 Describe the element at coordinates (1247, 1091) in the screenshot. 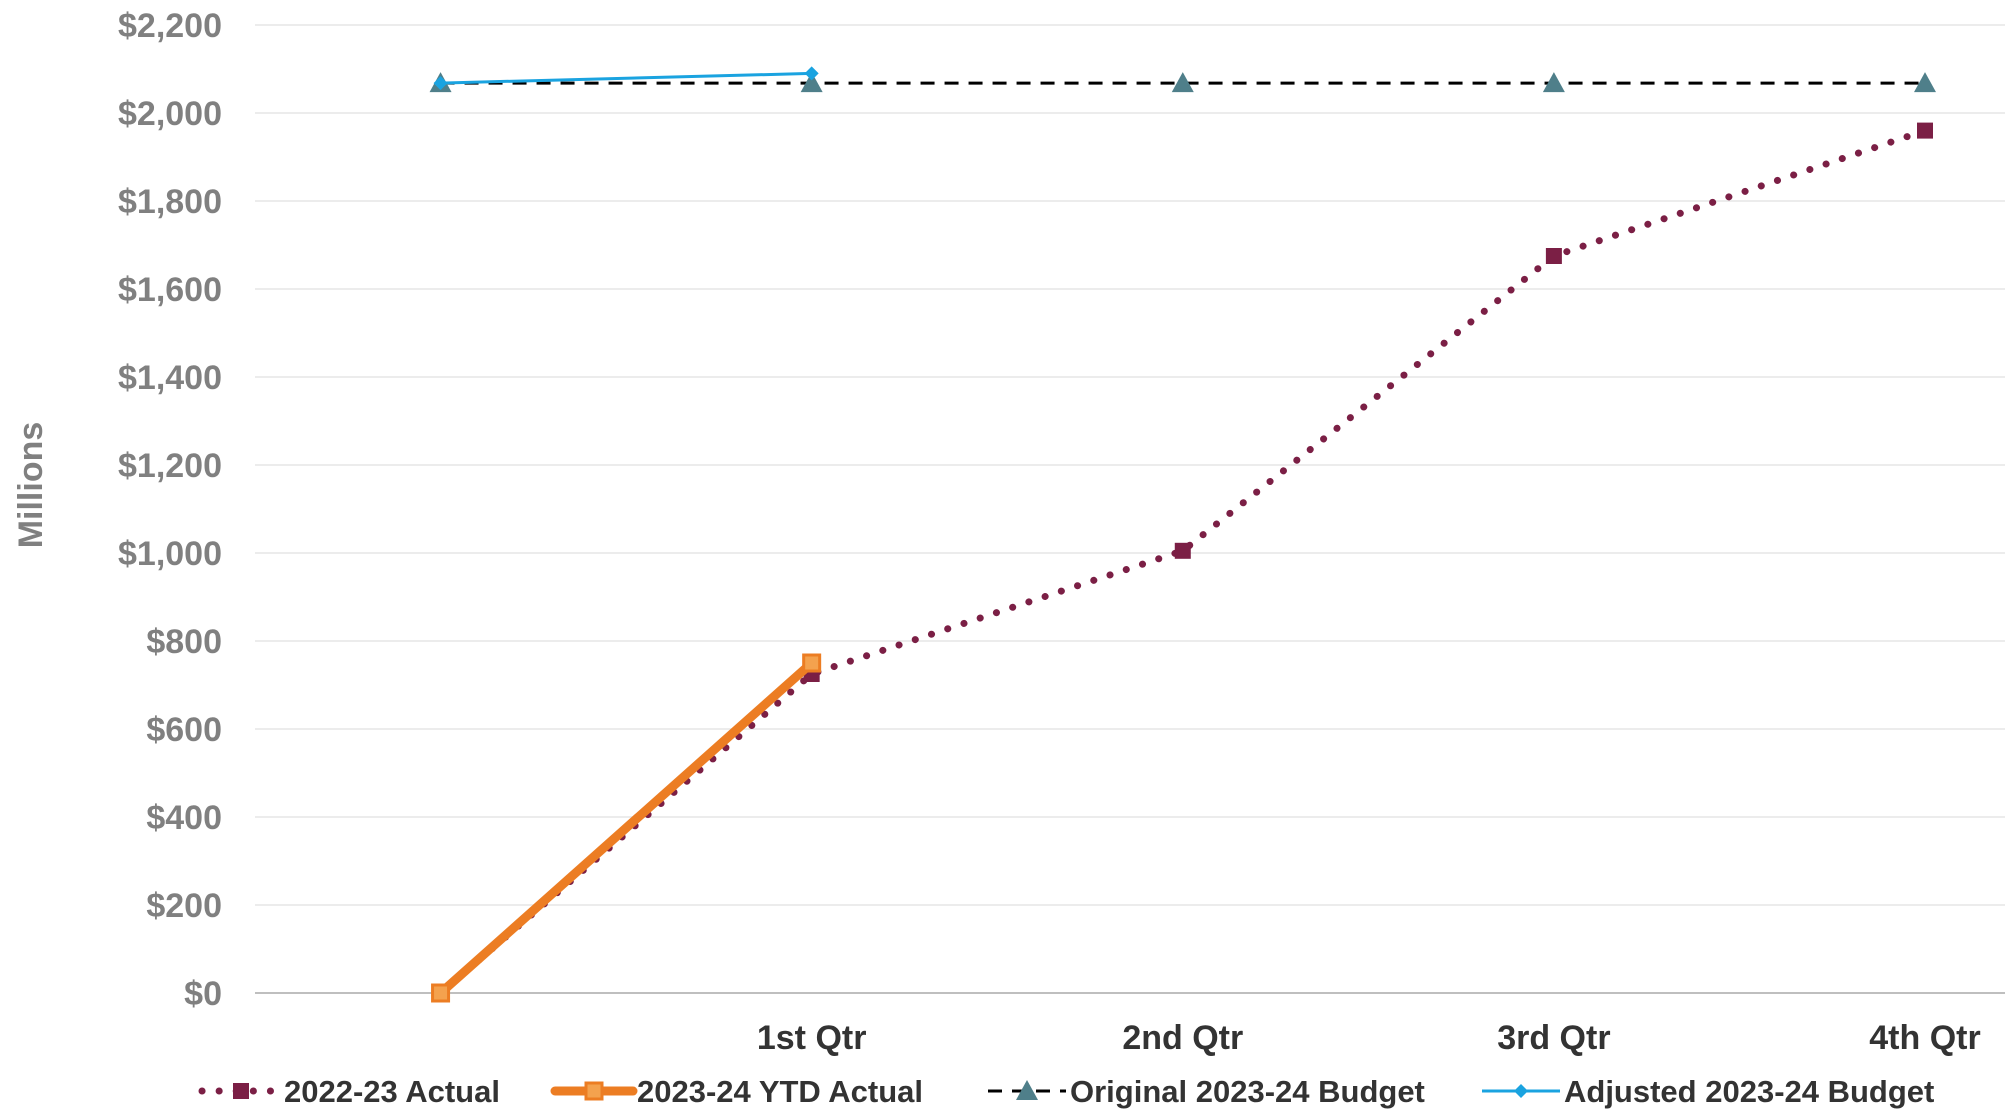

I see `legend-label: Original 2023-24 Budget` at that location.